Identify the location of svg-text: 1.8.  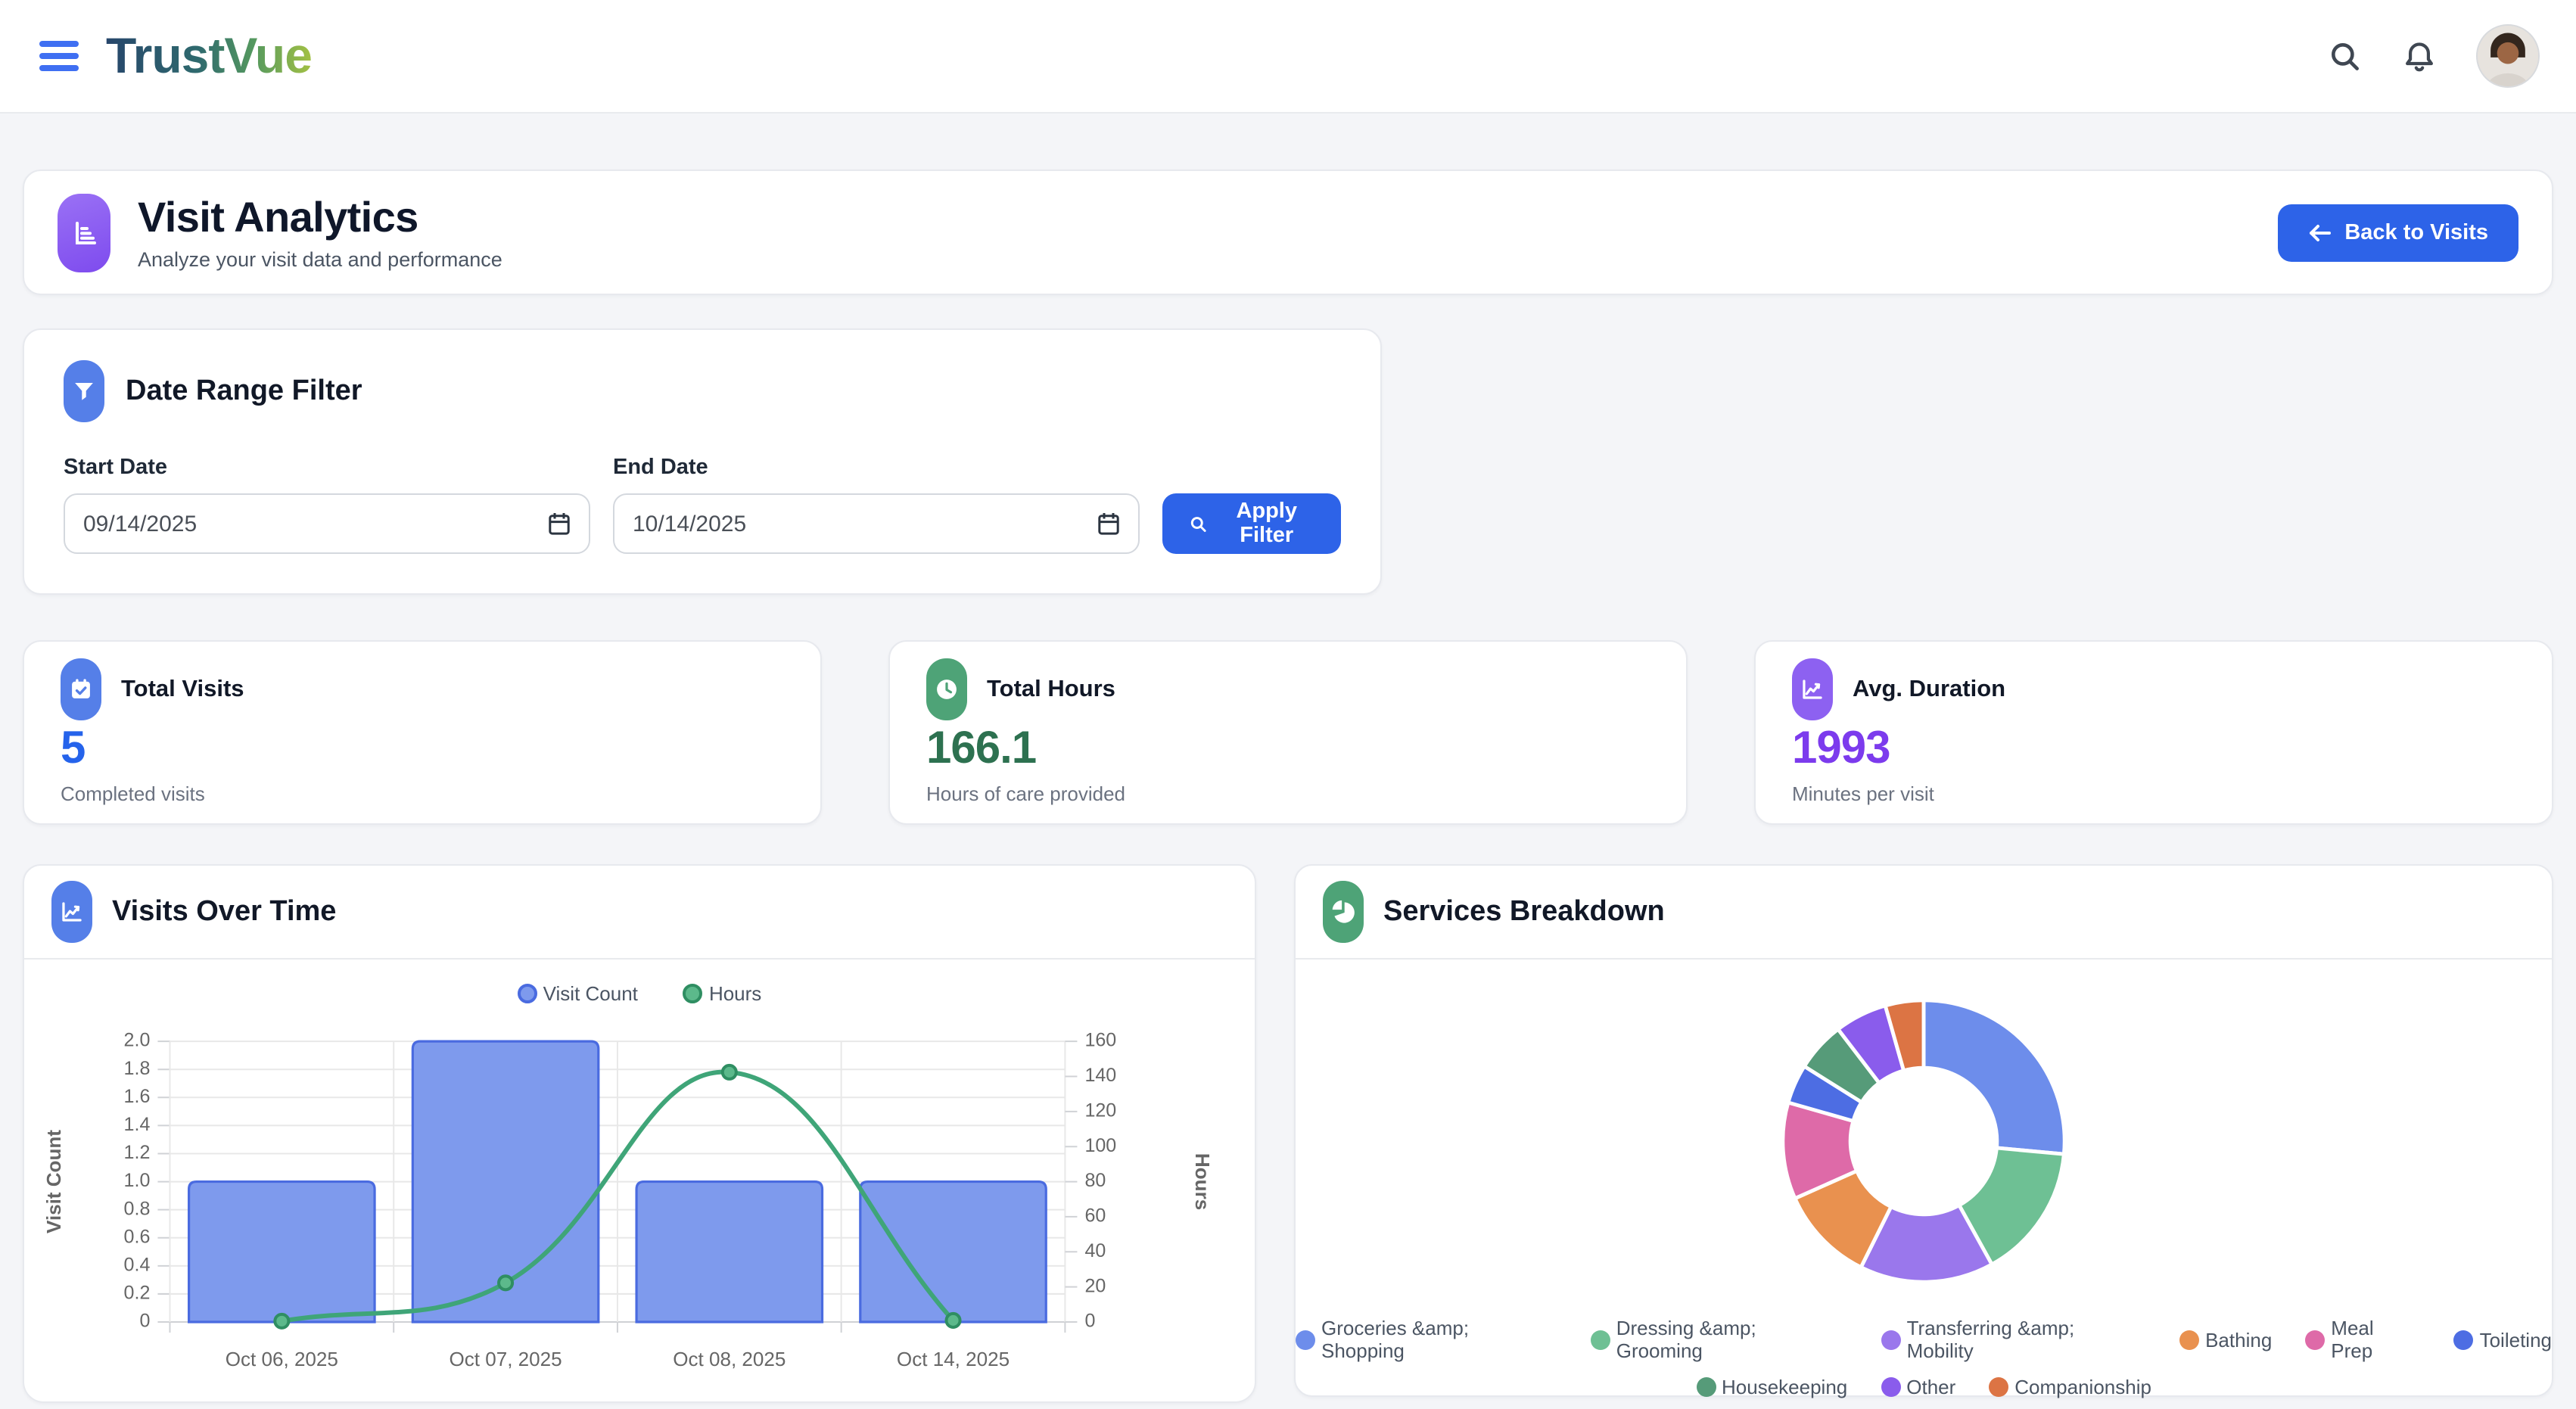
(137, 1068).